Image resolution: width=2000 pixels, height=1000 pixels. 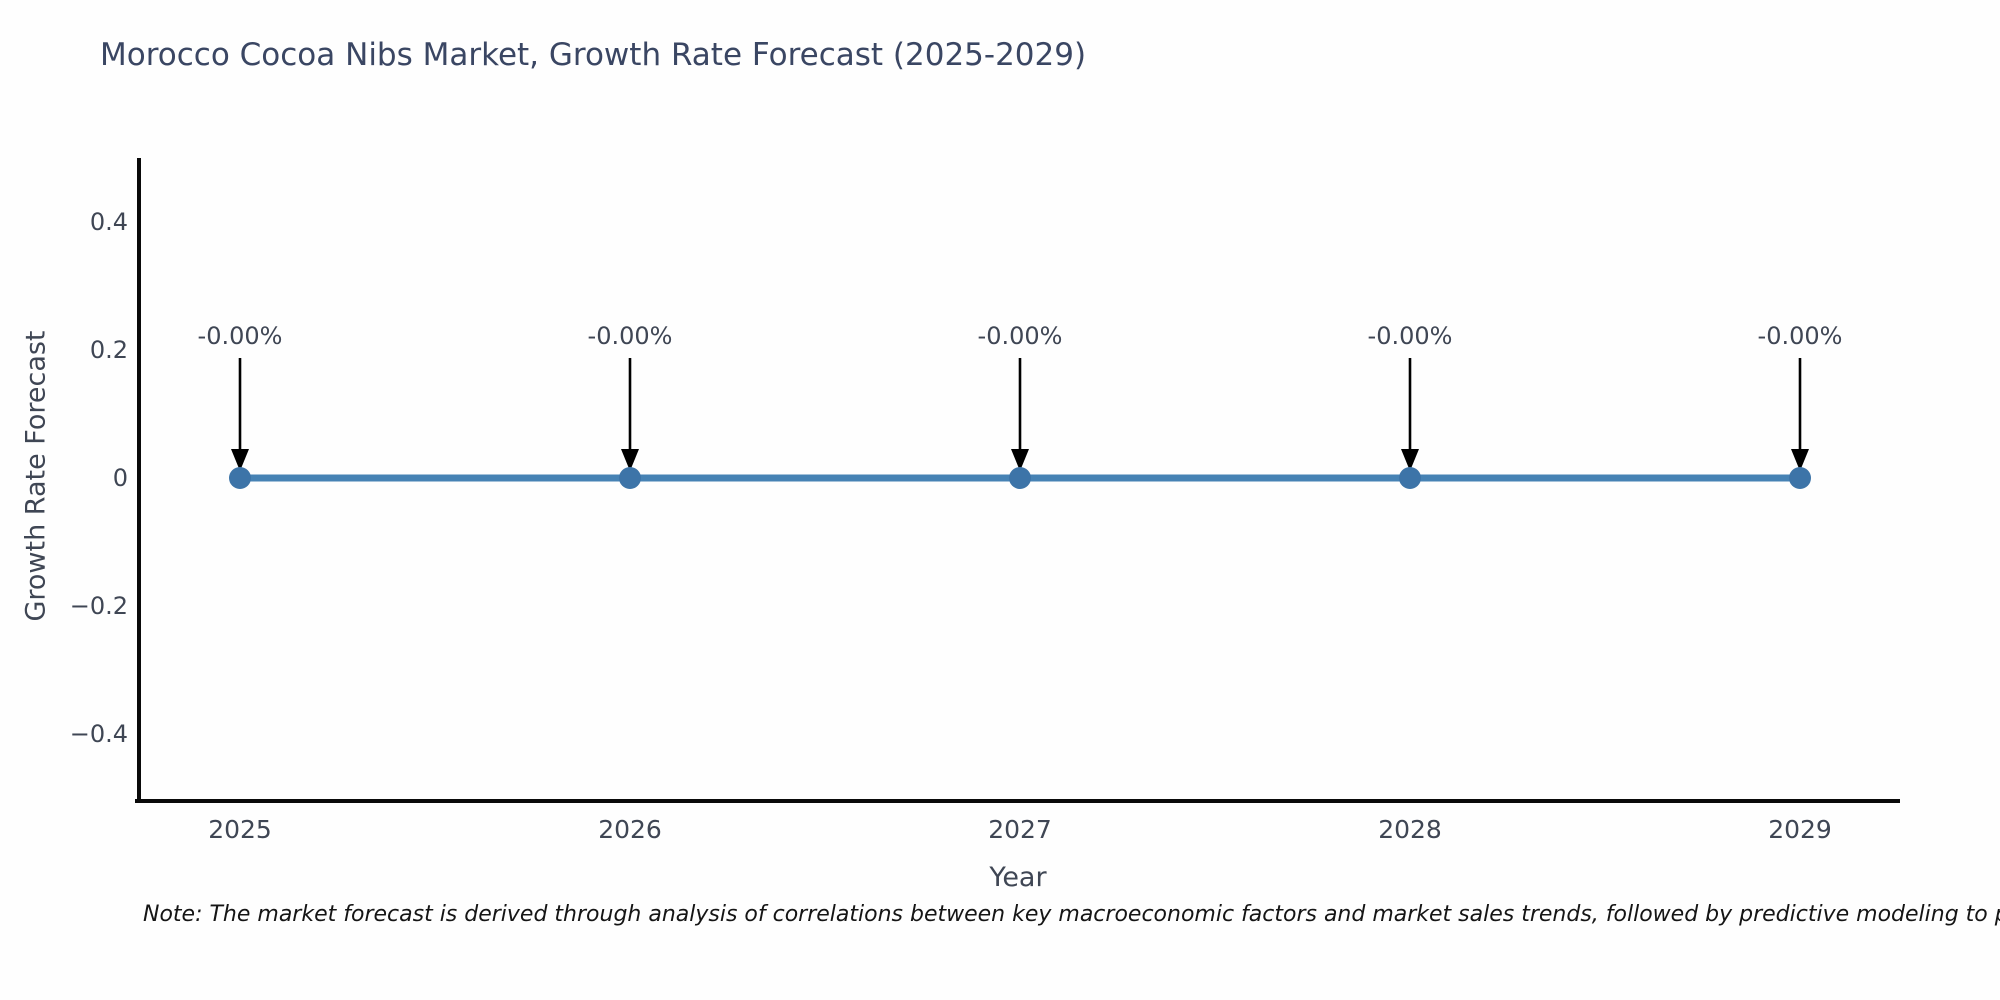 What do you see at coordinates (1020, 829) in the screenshot?
I see `x-tick-label: 2027` at bounding box center [1020, 829].